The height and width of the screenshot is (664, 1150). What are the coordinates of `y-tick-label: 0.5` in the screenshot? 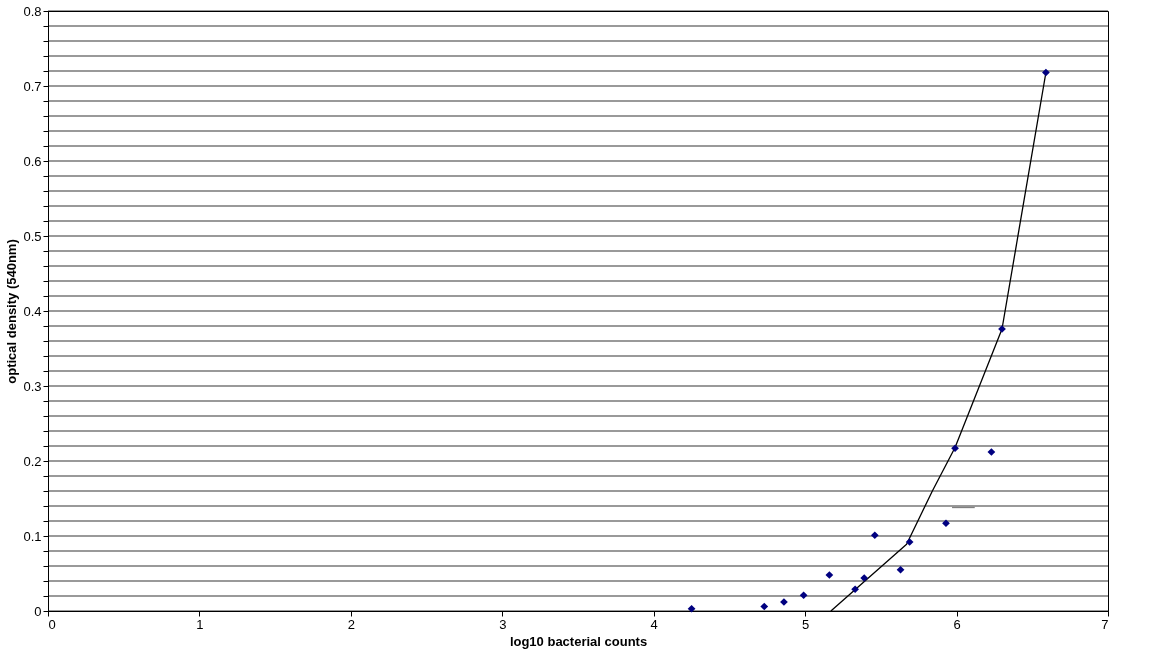 It's located at (32, 236).